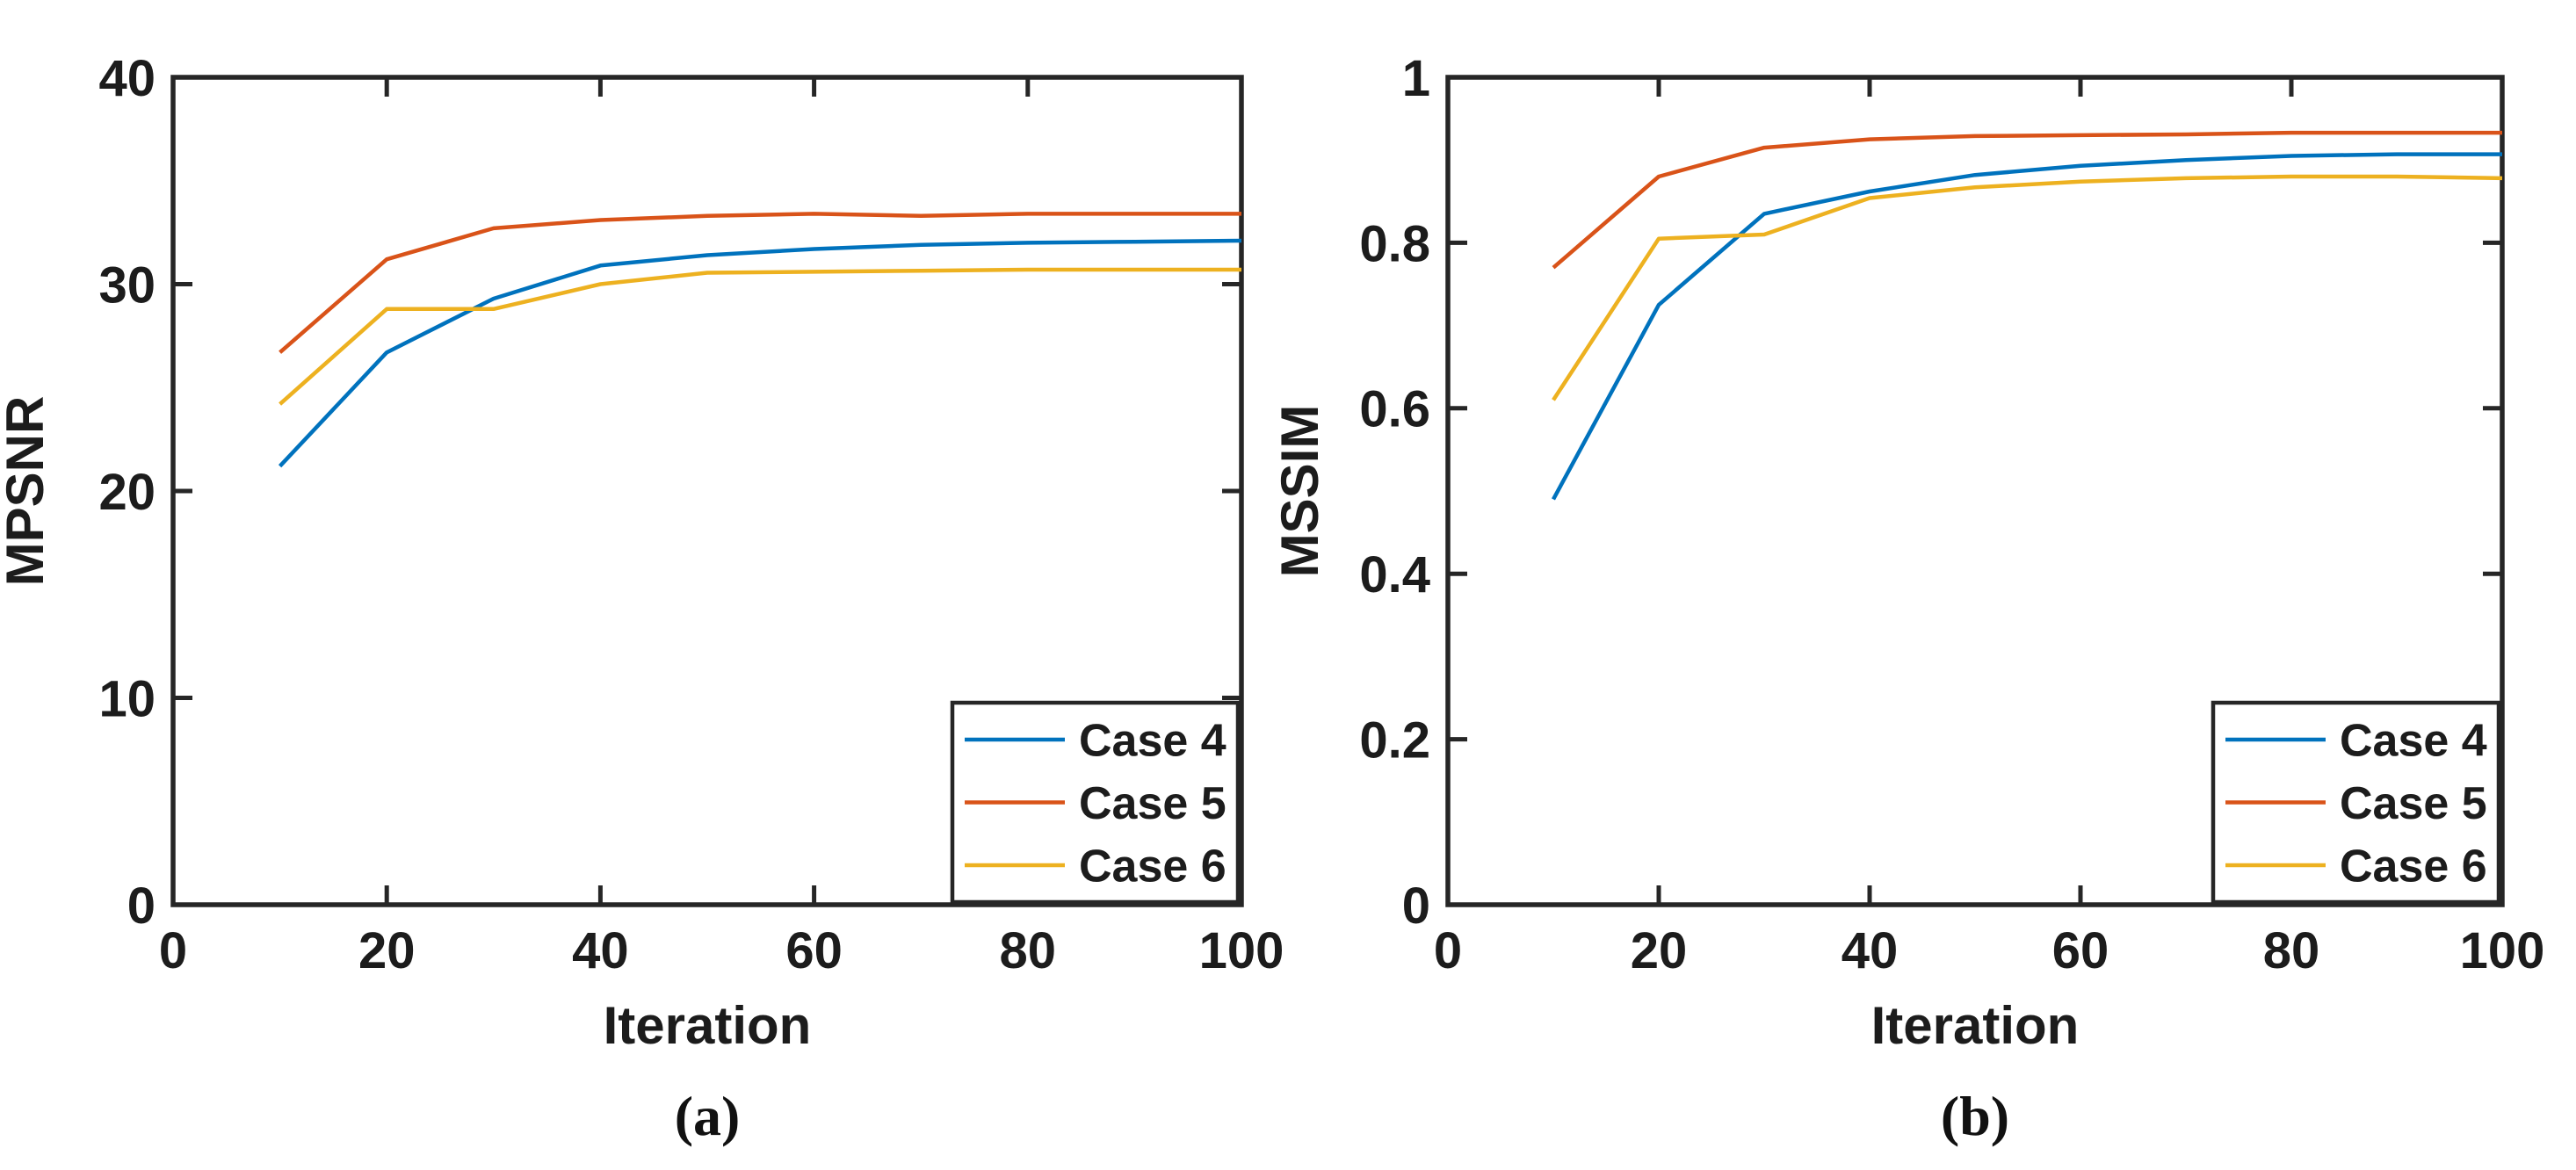 This screenshot has width=2576, height=1170. Describe the element at coordinates (1394, 574) in the screenshot. I see `y-tick-label: 0.4` at that location.